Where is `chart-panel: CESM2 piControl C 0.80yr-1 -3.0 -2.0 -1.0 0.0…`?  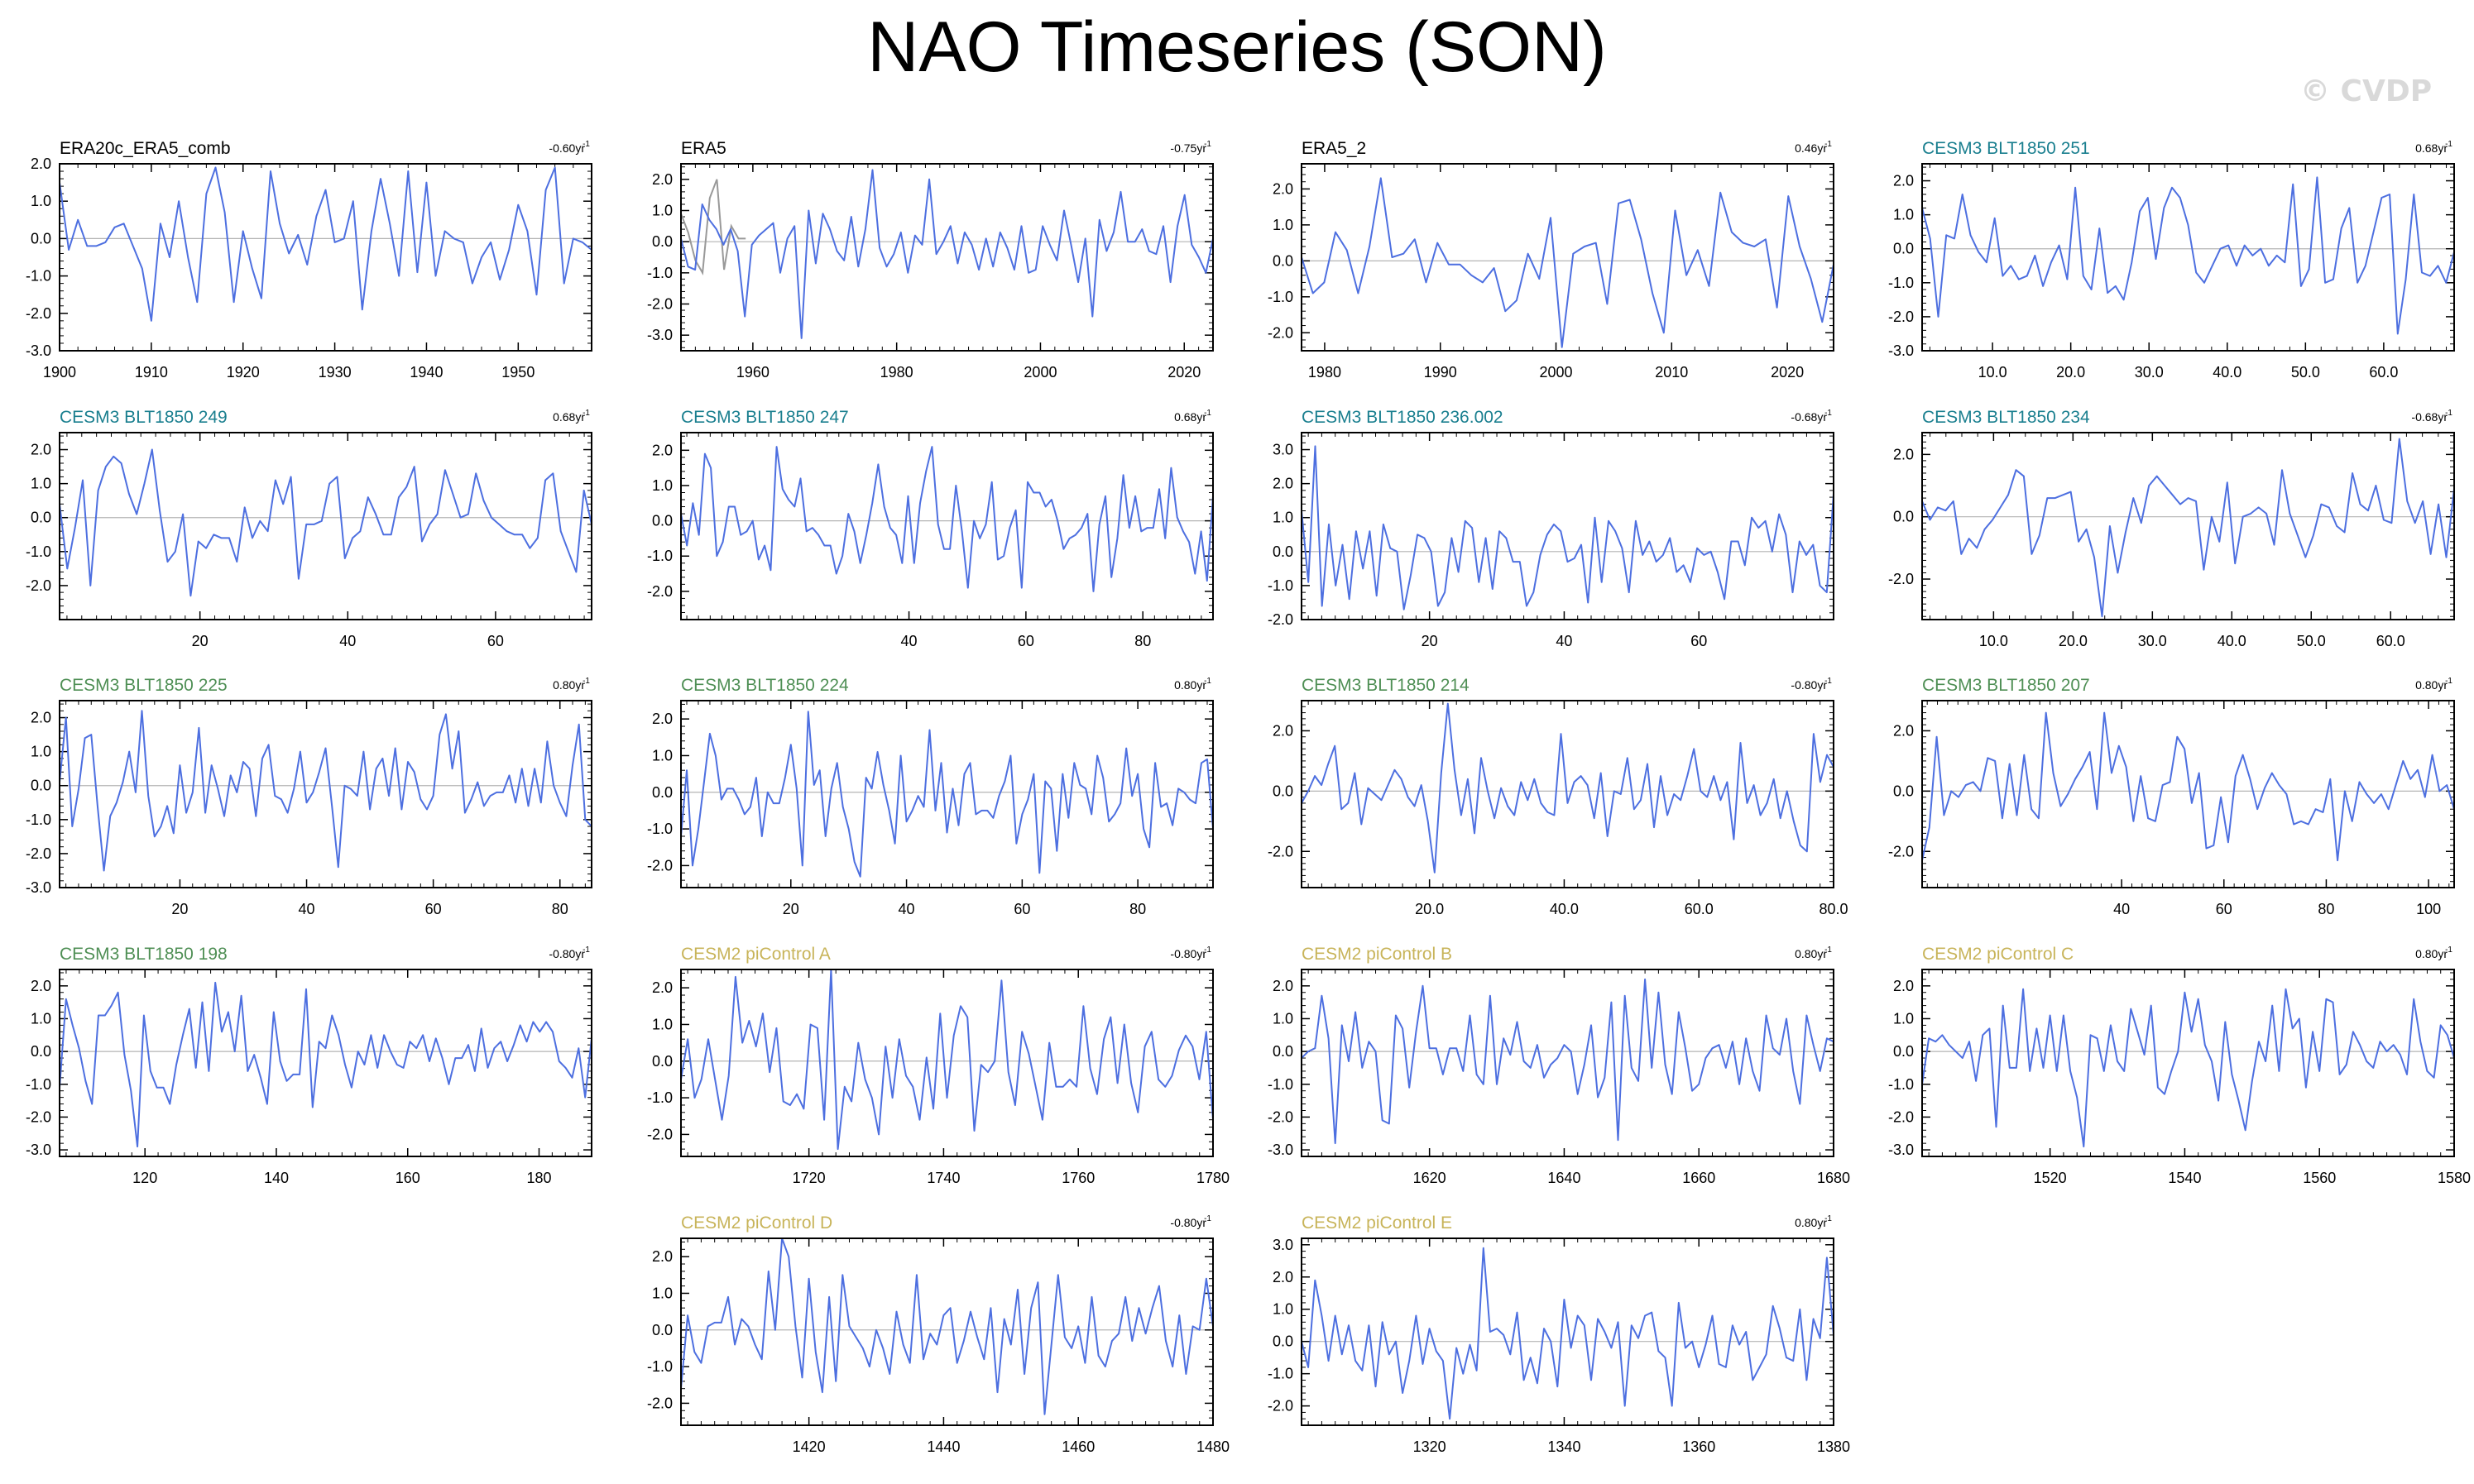
chart-panel: CESM2 piControl C 0.80yr-1 -3.0 -2.0 -1.0 0.0… is located at coordinates (2180, 1065).